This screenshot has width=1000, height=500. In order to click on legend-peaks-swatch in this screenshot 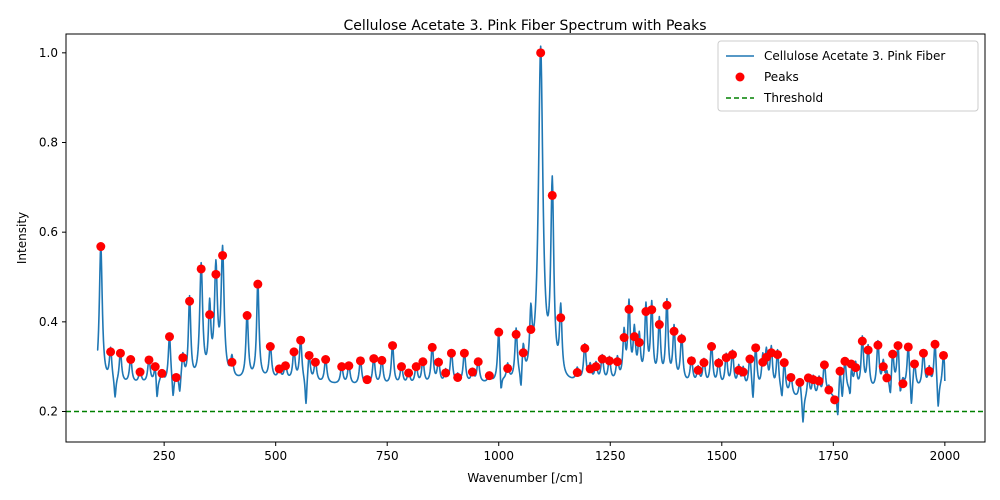, I will do `click(740, 77)`.